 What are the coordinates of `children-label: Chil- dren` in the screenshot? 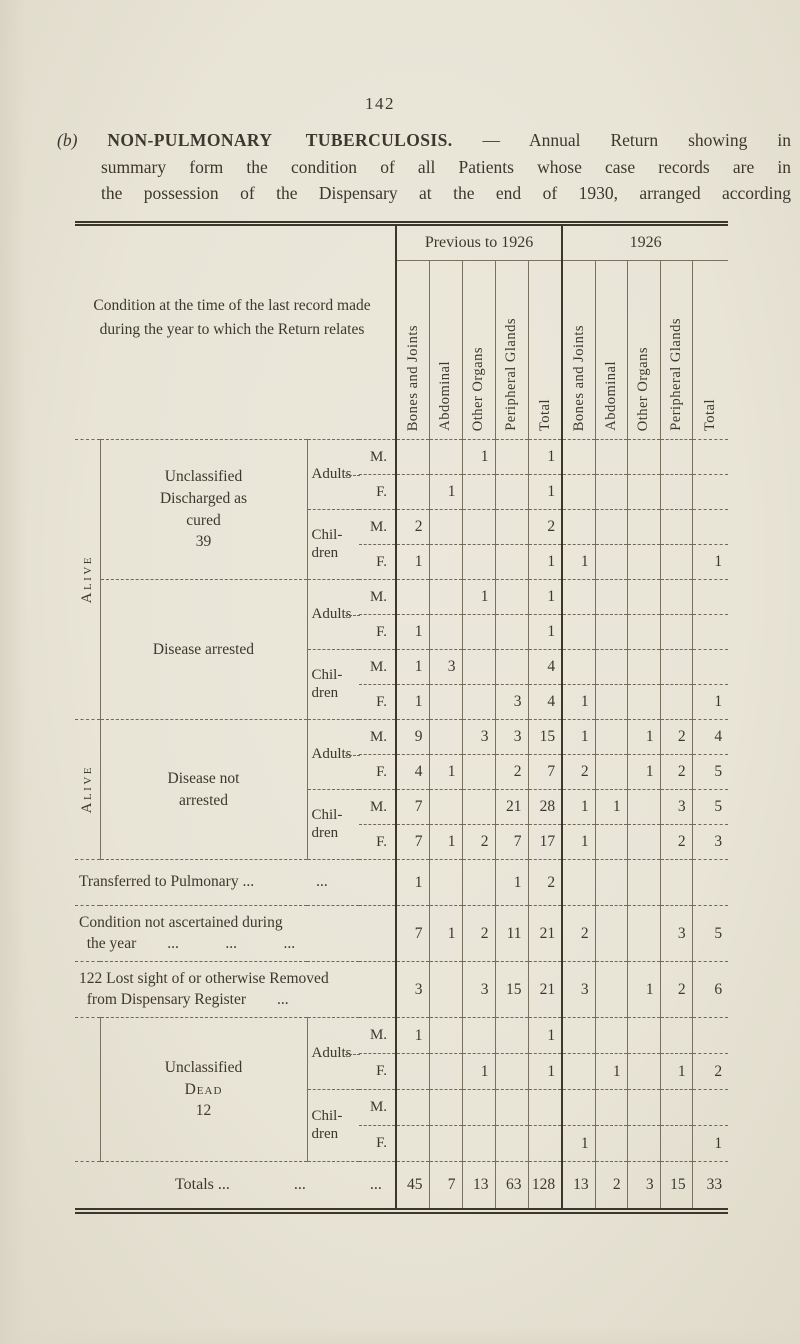 It's located at (332, 544).